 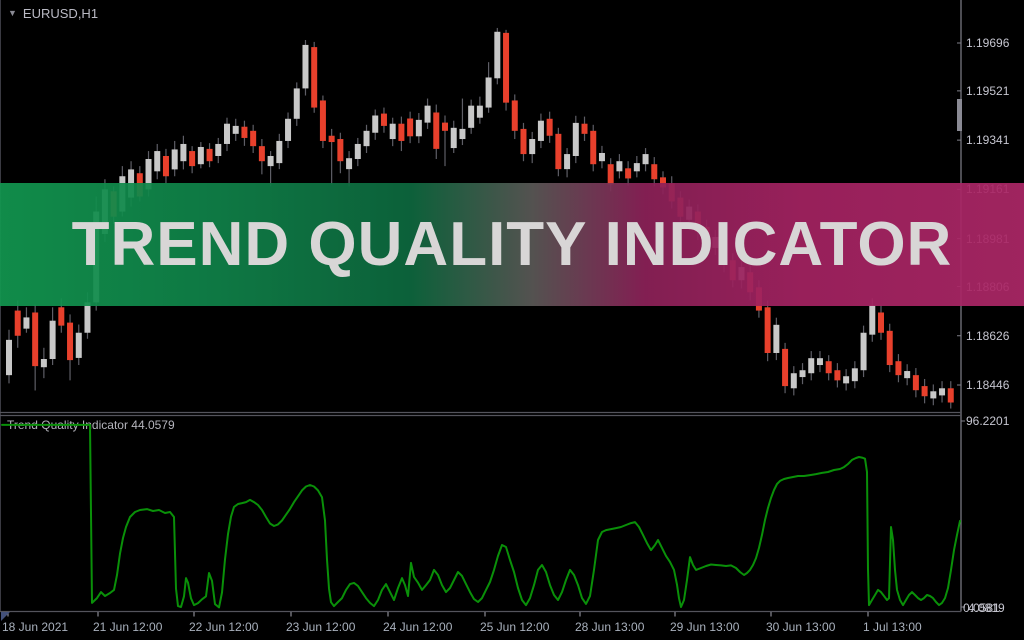 I want to click on indicator-scale-max-label: 96.2201, so click(x=988, y=421).